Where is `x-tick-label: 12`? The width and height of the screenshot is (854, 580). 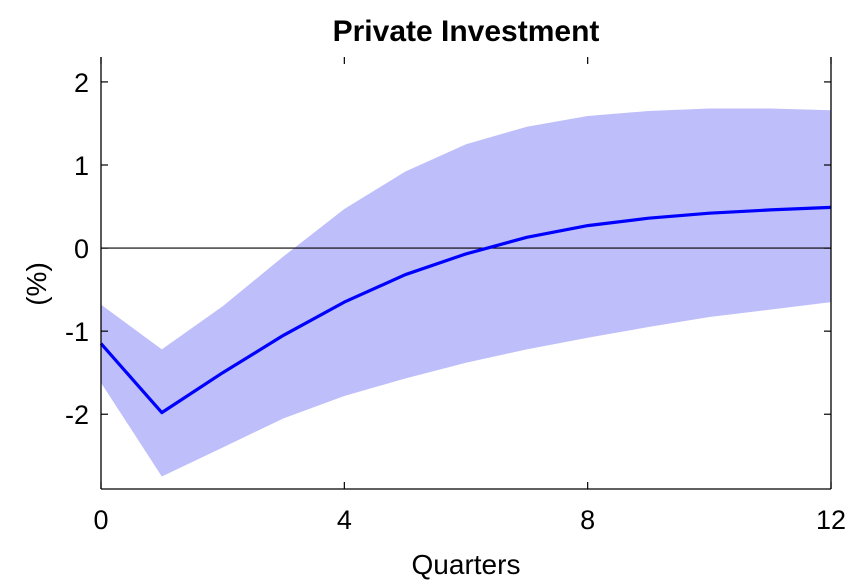
x-tick-label: 12 is located at coordinates (831, 520).